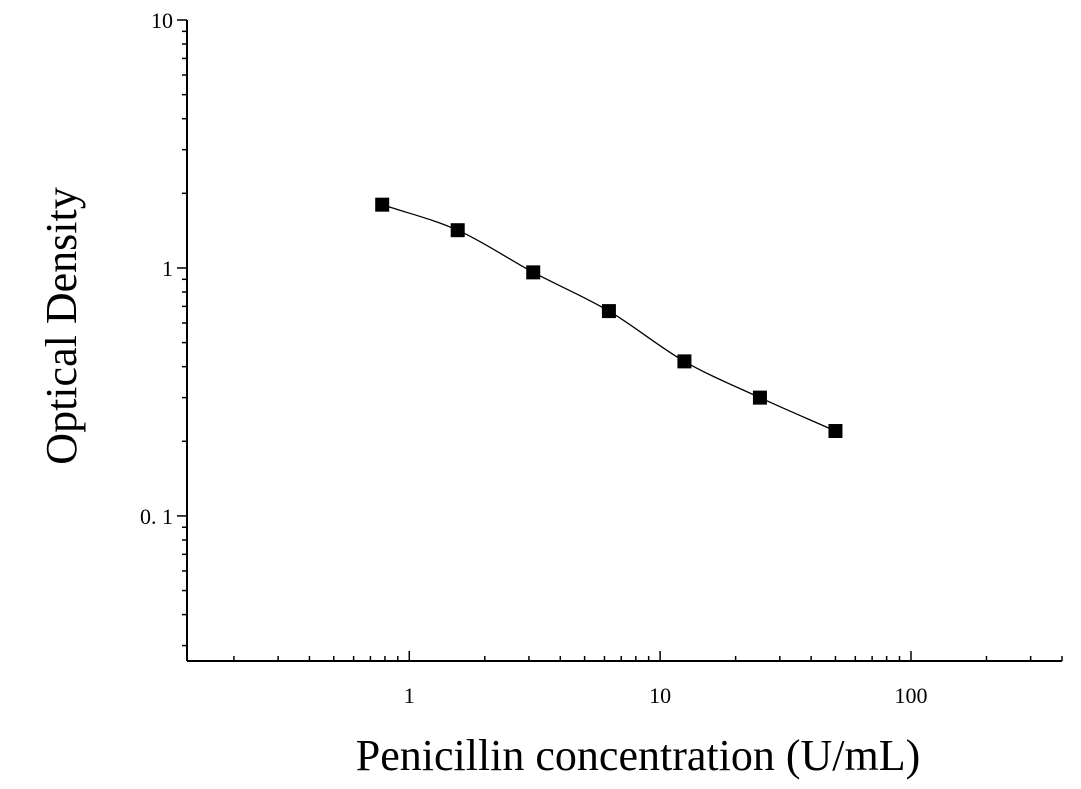 The width and height of the screenshot is (1081, 789). I want to click on x-tick-label: 100, so click(910, 695).